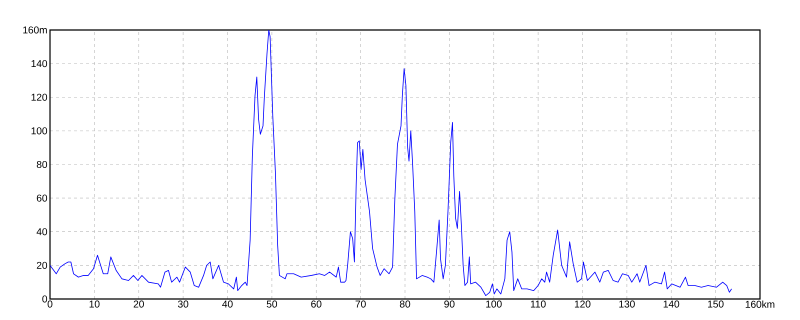 Image resolution: width=800 pixels, height=320 pixels. What do you see at coordinates (139, 304) in the screenshot?
I see `x-tick-label: 20` at bounding box center [139, 304].